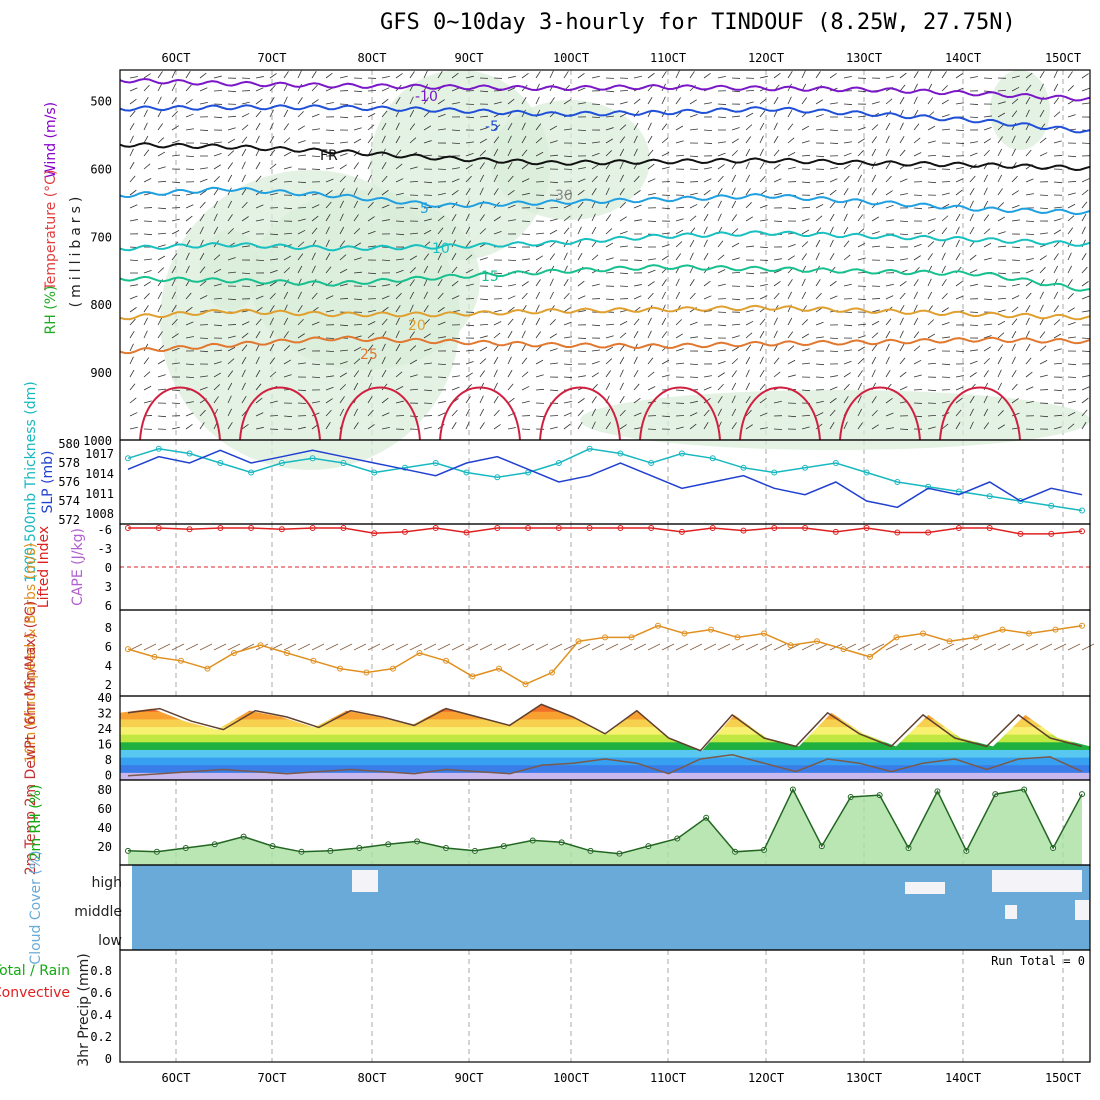  I want to click on legend-total-rain: Total / Rain, so click(35, 971).